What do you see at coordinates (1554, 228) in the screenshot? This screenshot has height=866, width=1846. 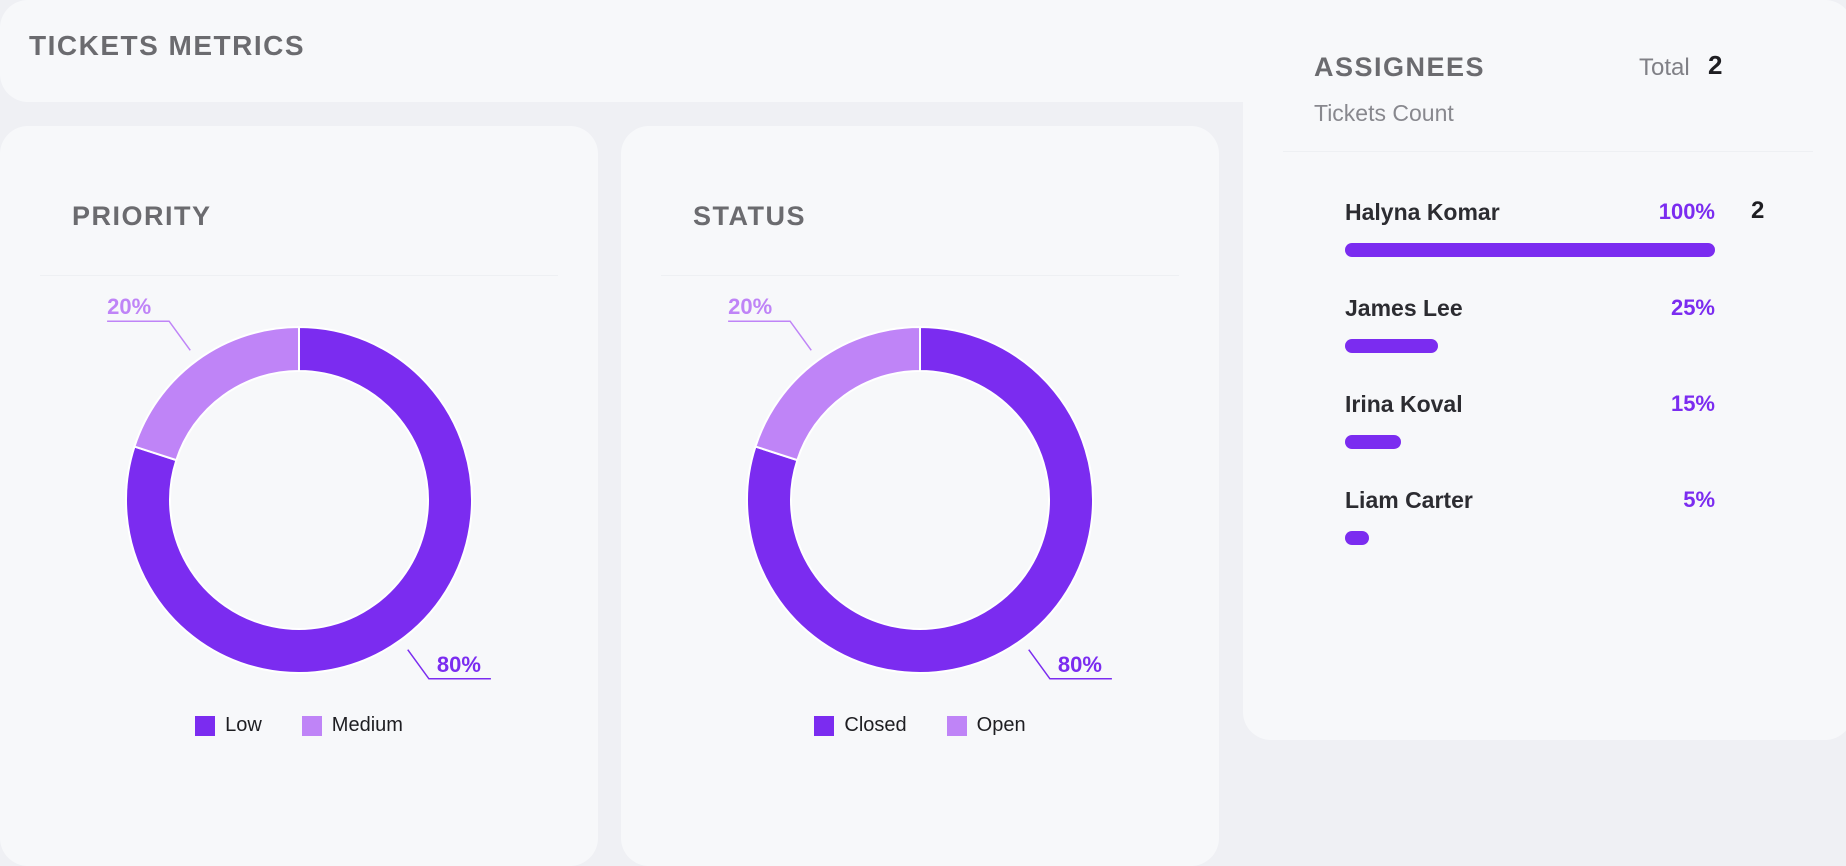 I see `assignee-row: Halyna Komar 100% 2` at bounding box center [1554, 228].